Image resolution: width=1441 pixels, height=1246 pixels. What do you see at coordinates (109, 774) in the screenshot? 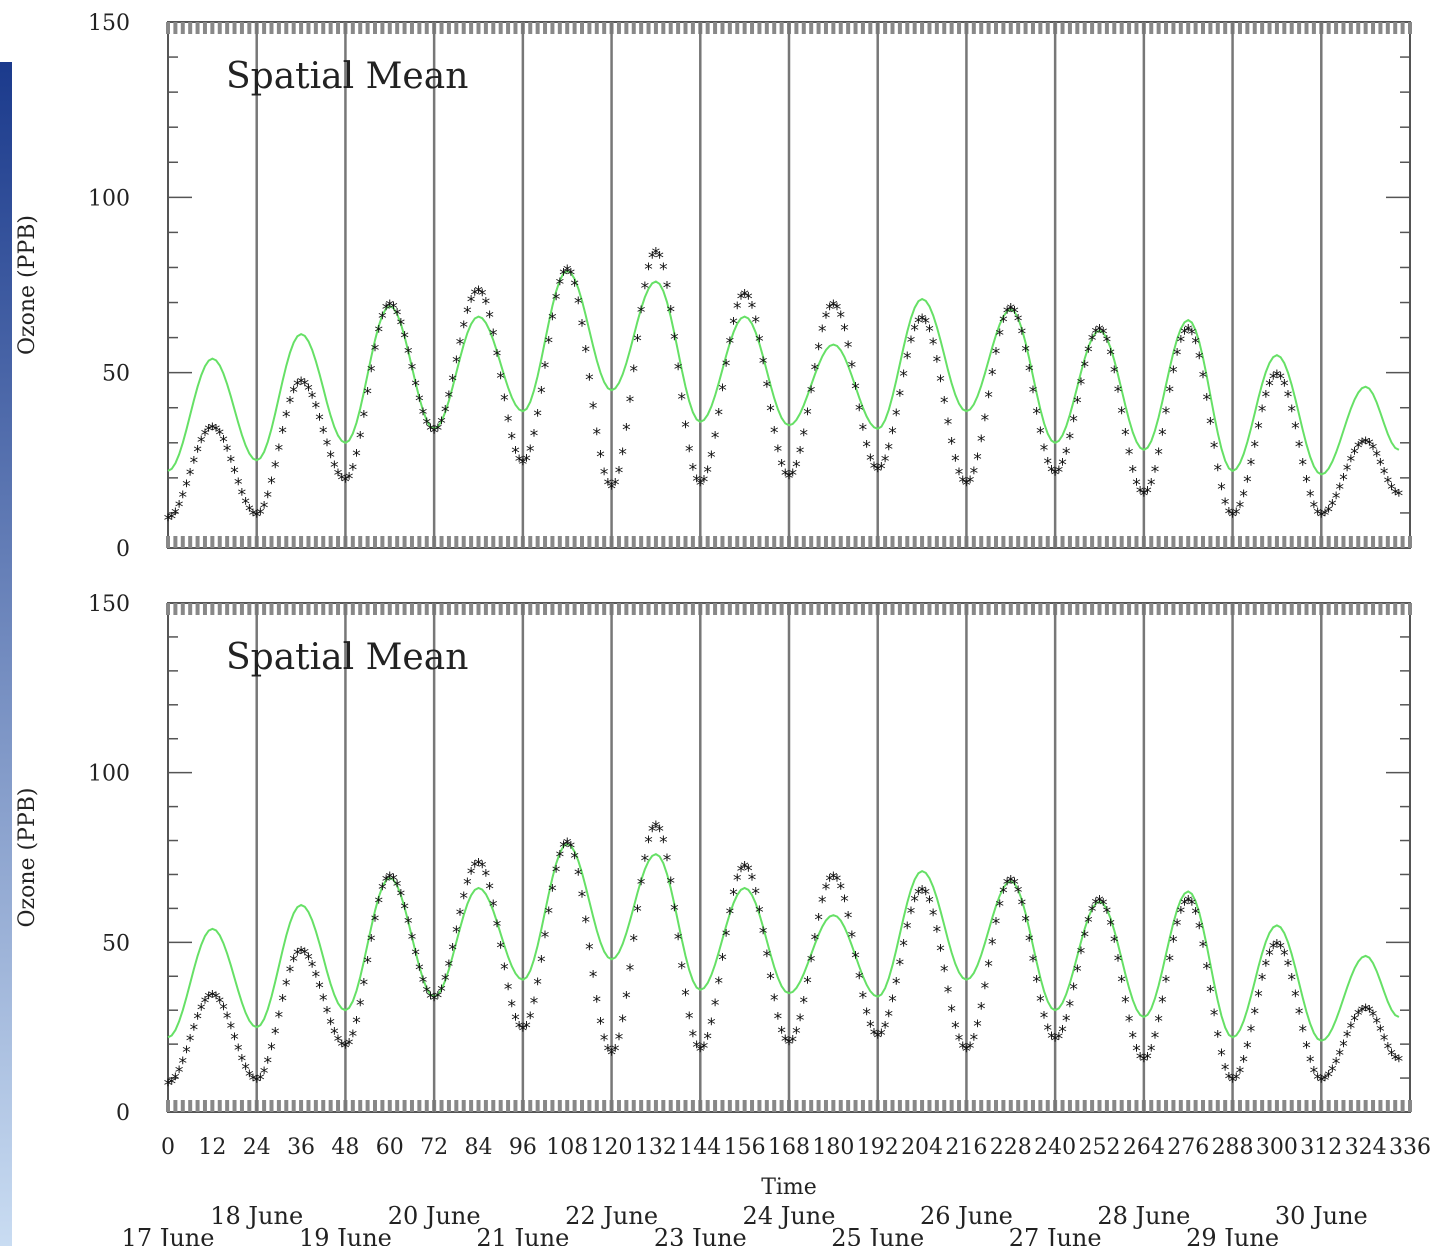
I see `y-tick-label: 100` at bounding box center [109, 774].